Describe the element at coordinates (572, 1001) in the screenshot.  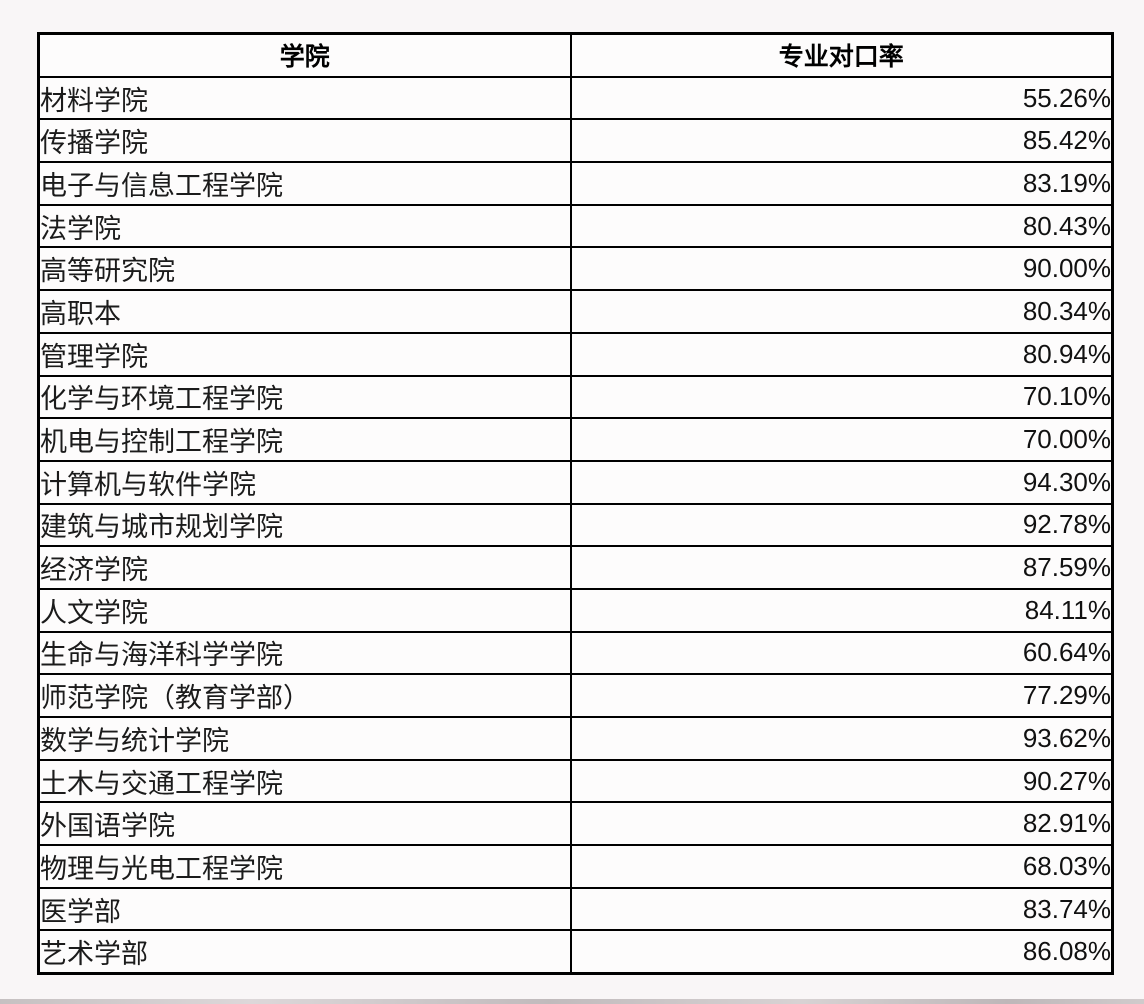
I see `bottom-edge-strip` at that location.